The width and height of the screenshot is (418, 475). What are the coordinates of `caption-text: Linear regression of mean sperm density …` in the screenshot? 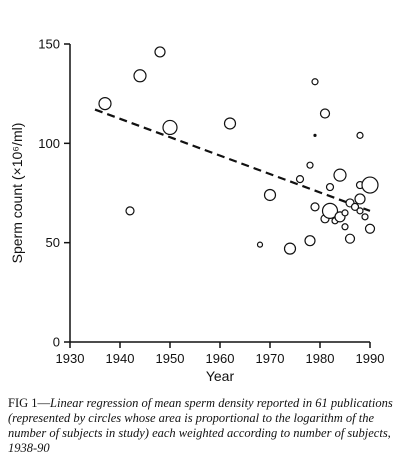 It's located at (200, 425).